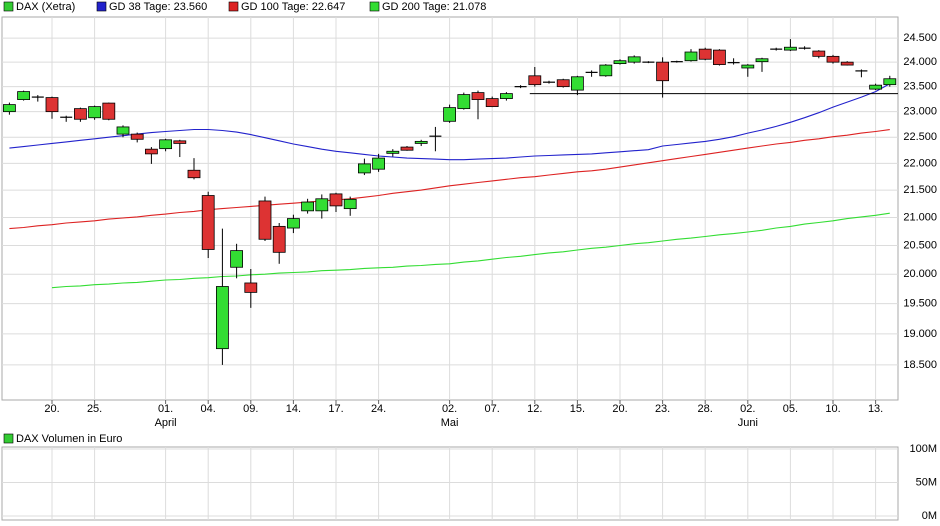  Describe the element at coordinates (929, 516) in the screenshot. I see `y-tick-label: 0M` at that location.